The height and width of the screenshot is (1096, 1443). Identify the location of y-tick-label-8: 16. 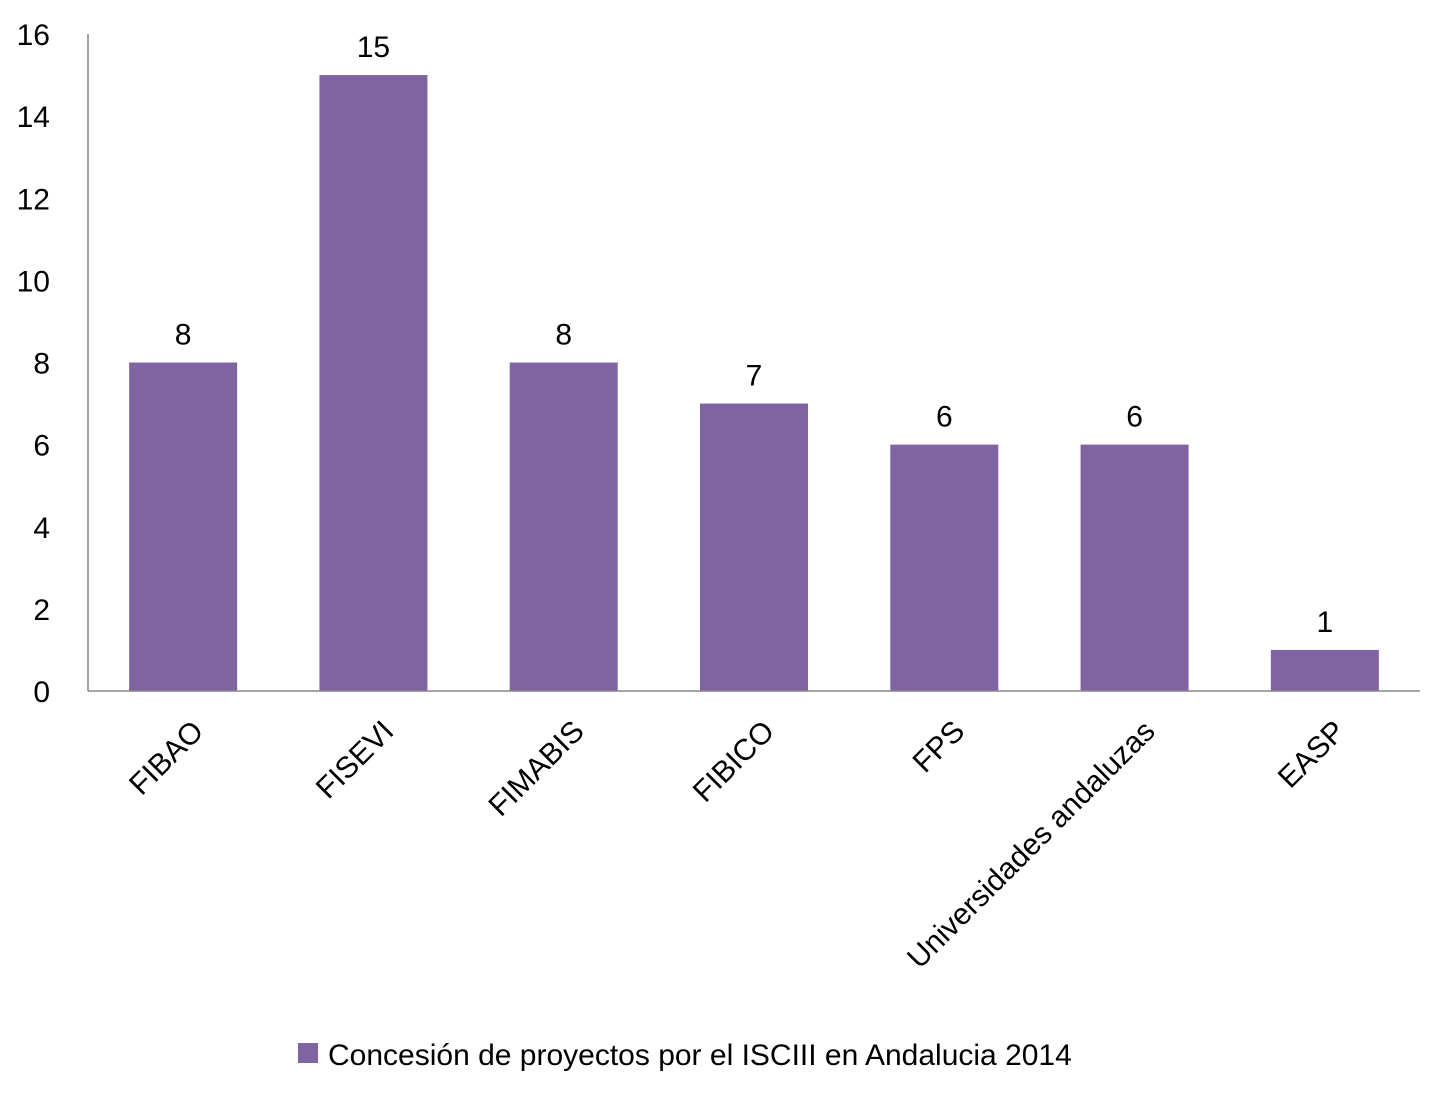
(33, 35).